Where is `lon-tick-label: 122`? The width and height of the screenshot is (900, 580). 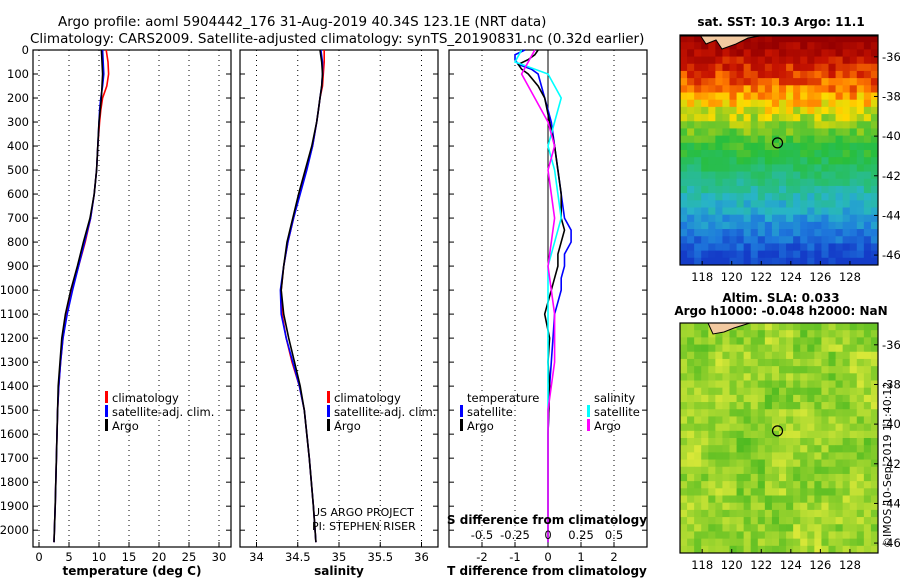
lon-tick-label: 122 is located at coordinates (761, 565).